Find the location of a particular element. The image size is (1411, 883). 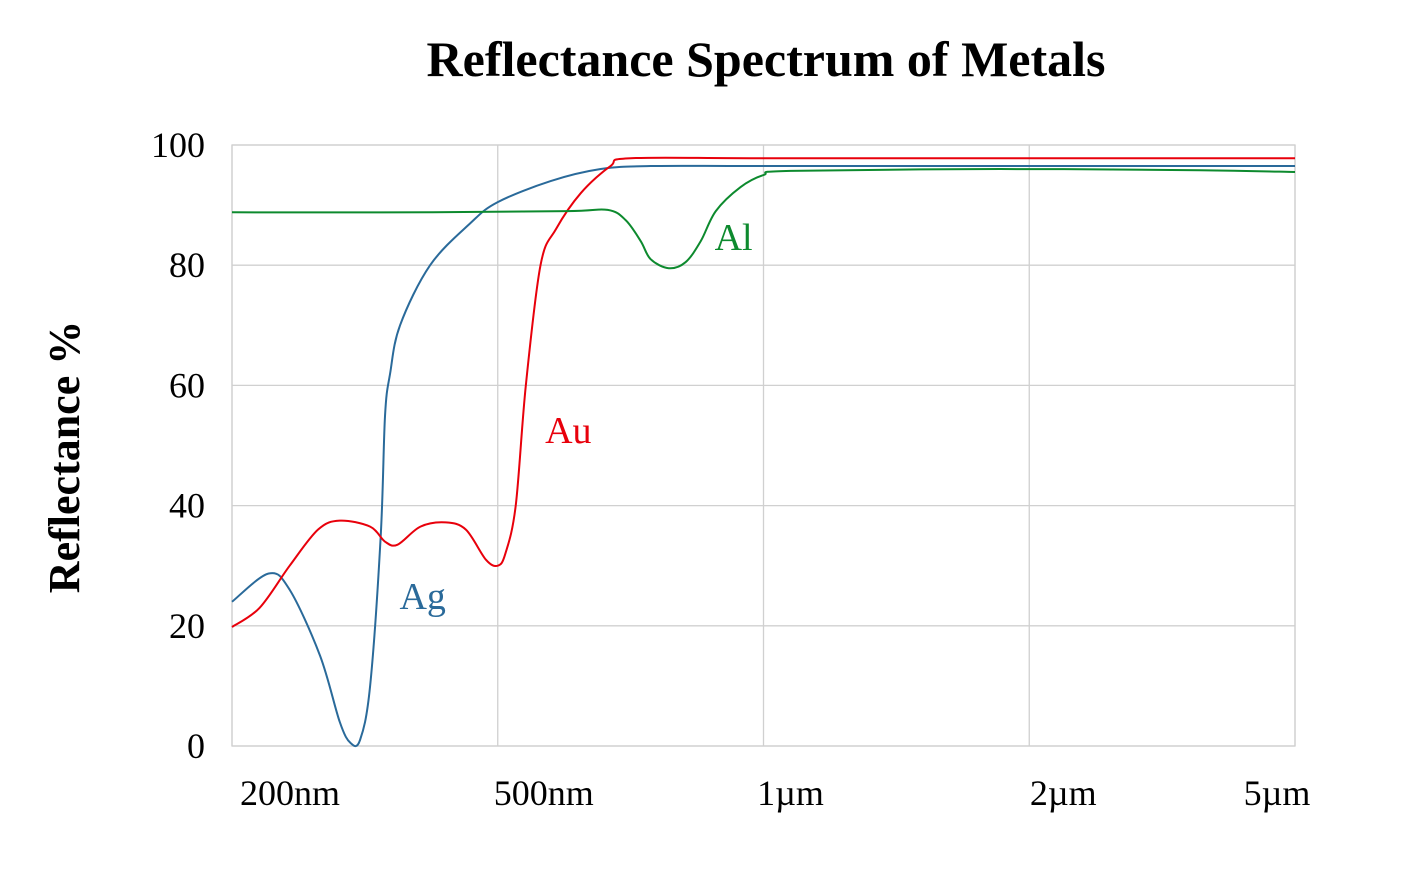

y-tick-label: 40 is located at coordinates (187, 506).